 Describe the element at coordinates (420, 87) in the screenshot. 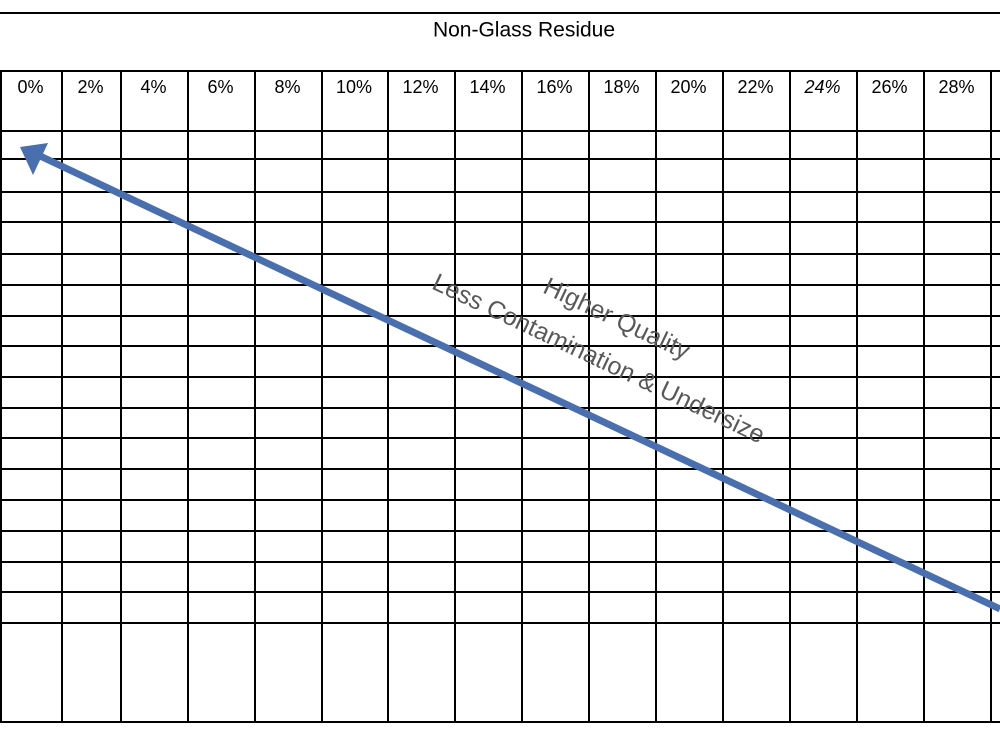

I see `column-header: 12%` at that location.